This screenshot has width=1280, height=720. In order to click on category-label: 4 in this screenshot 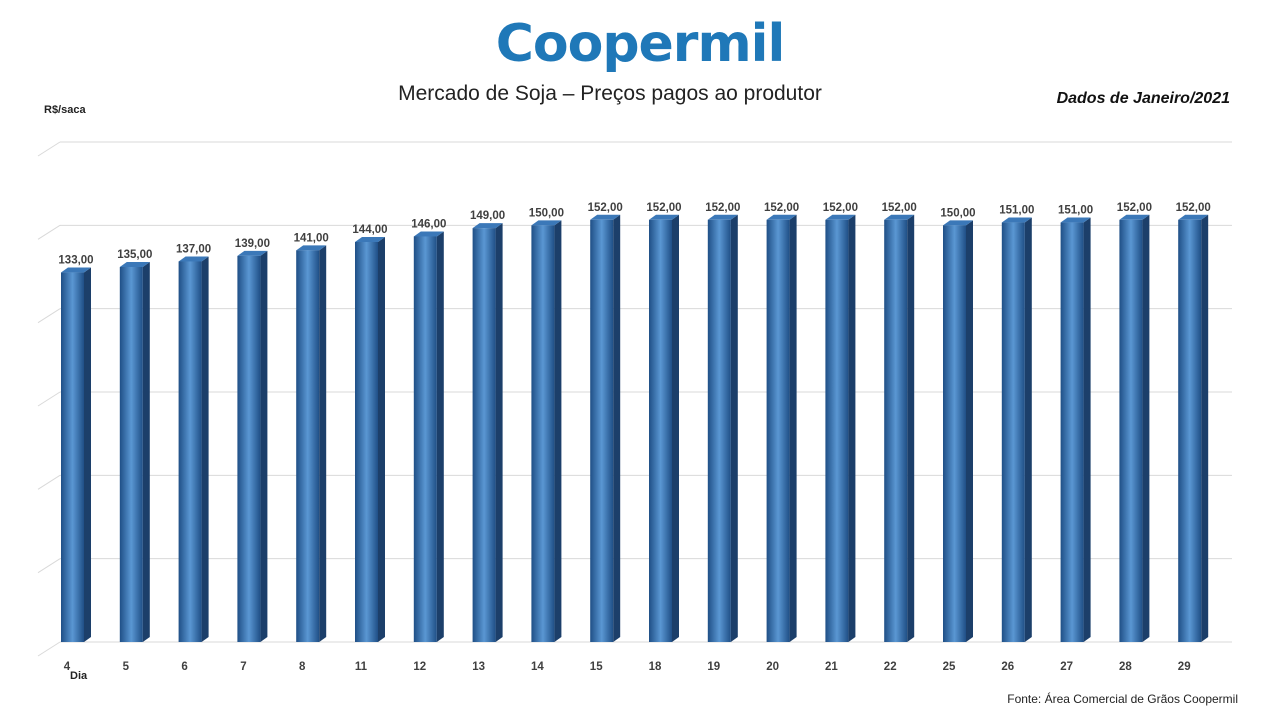, I will do `click(67, 667)`.